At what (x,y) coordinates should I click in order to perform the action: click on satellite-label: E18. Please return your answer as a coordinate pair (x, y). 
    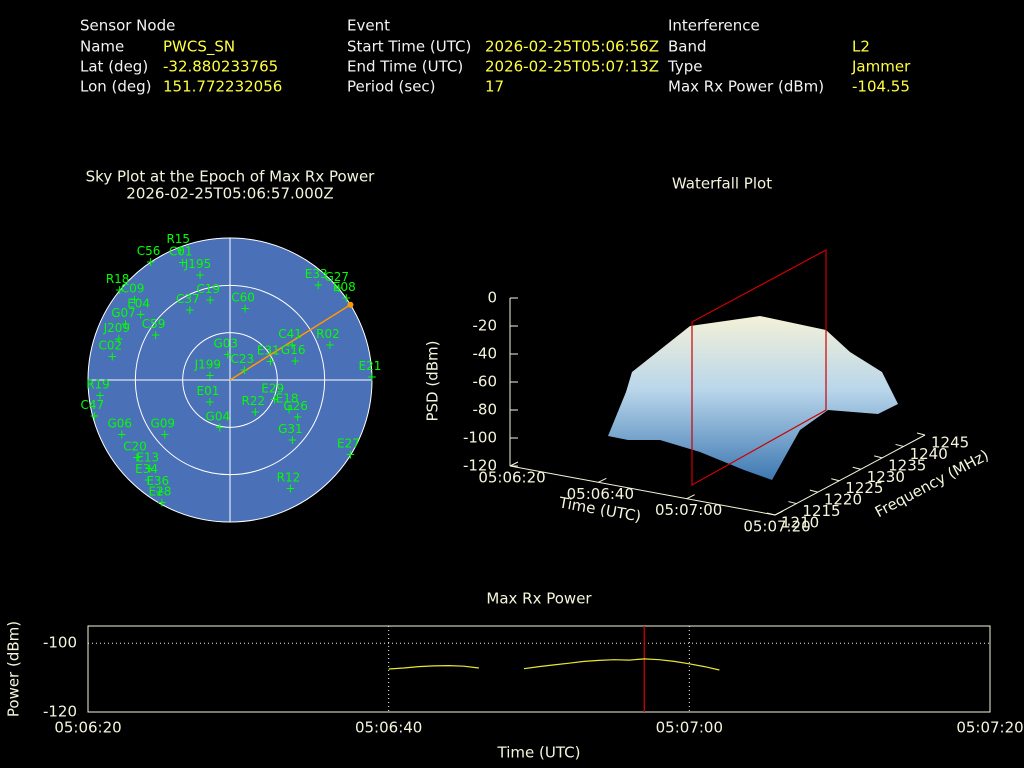
    Looking at the image, I should click on (287, 399).